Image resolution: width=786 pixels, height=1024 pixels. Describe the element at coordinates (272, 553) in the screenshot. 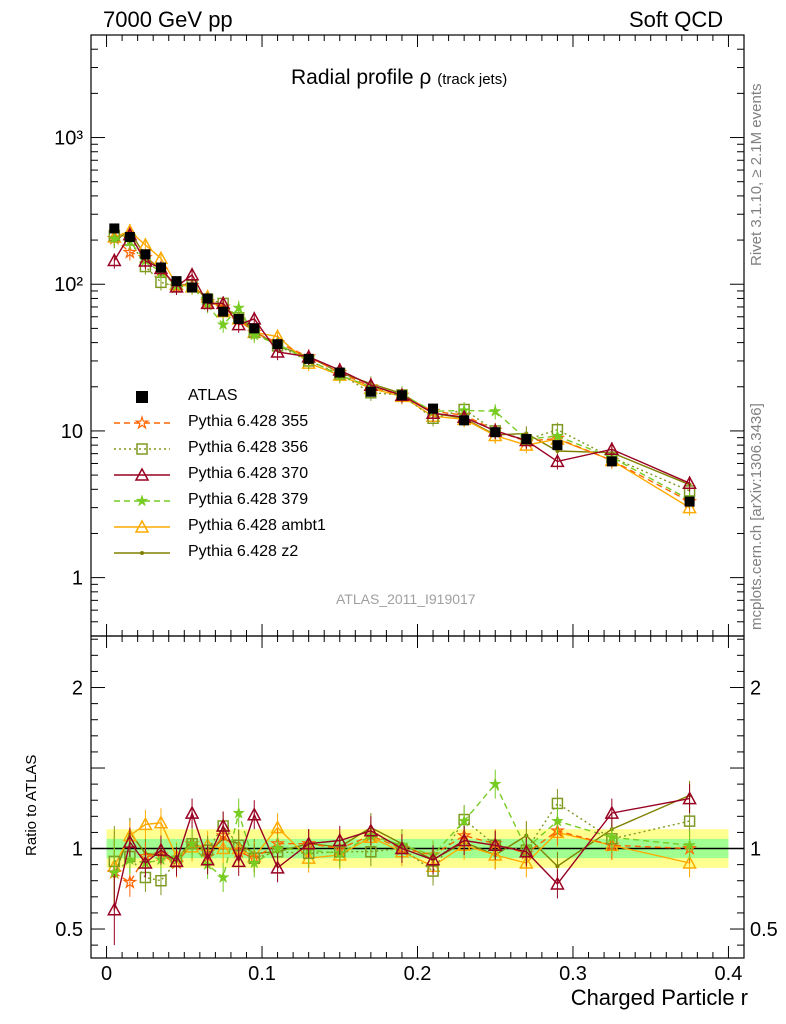

I see `legend-item-z2: Pythia 6.428 z2` at that location.